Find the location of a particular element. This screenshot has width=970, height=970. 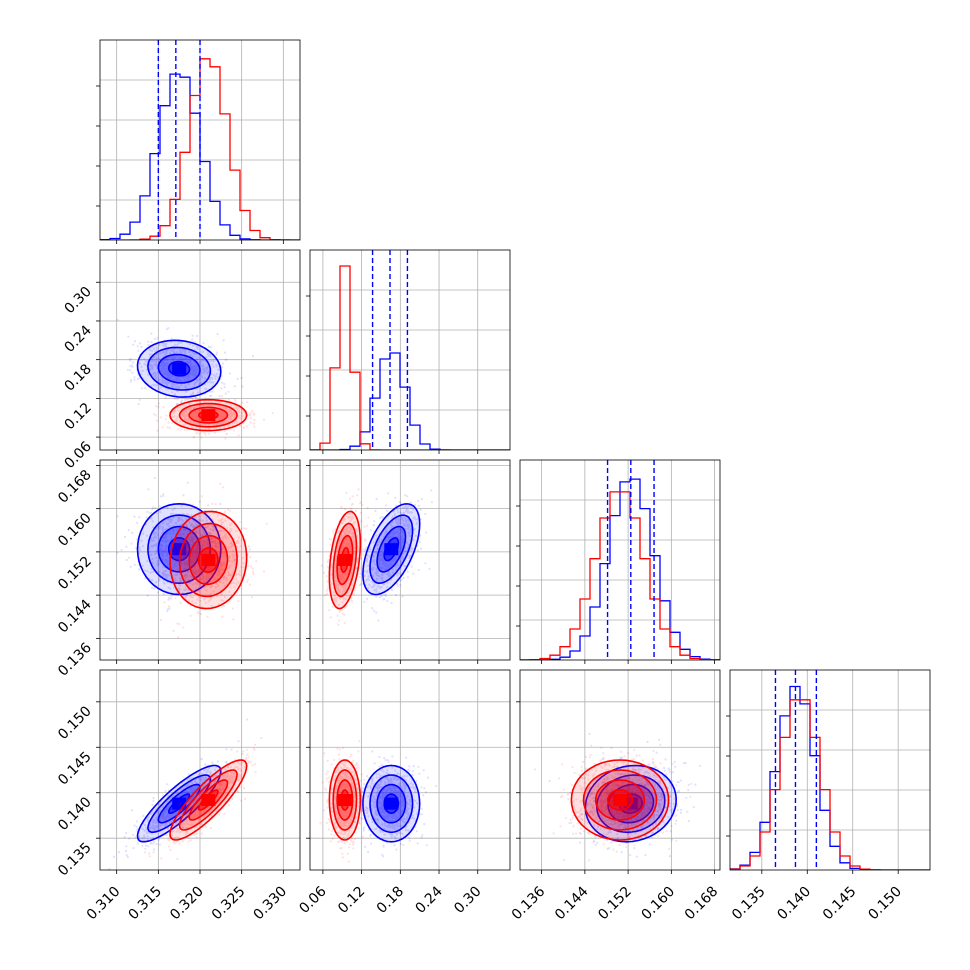

panel-1-0: 0.06 0.12 0.18 0.24 0.30 is located at coordinates (181, 360).